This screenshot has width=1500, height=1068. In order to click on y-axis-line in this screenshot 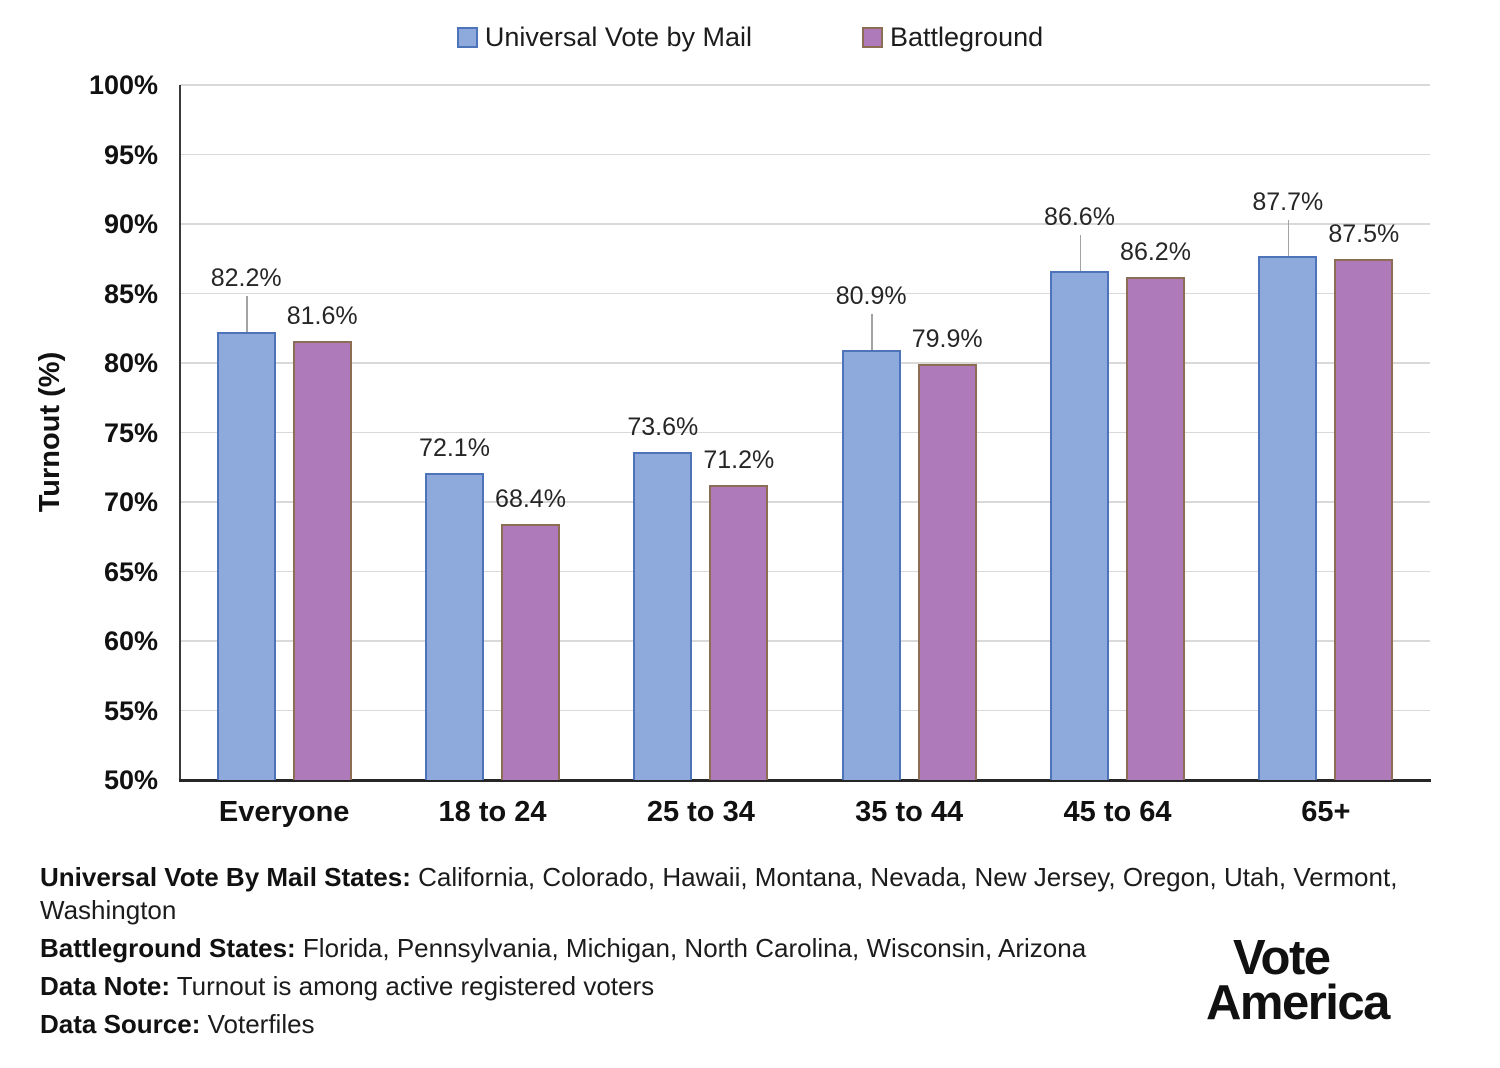, I will do `click(180, 432)`.